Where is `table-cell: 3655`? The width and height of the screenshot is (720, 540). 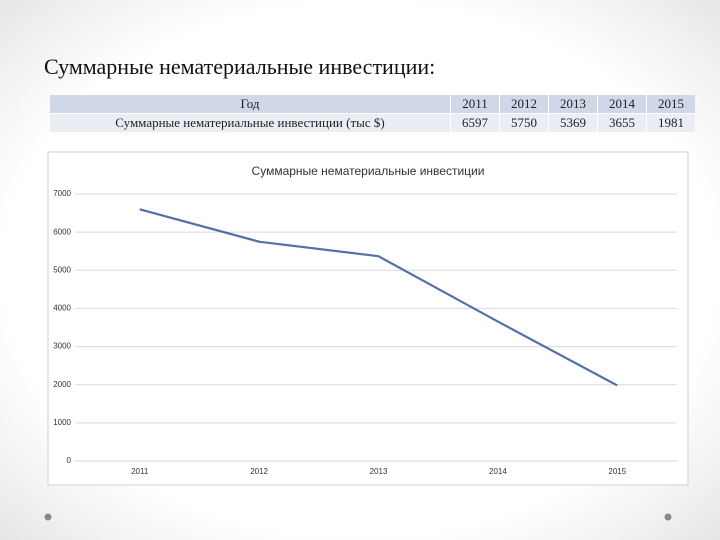 table-cell: 3655 is located at coordinates (622, 123).